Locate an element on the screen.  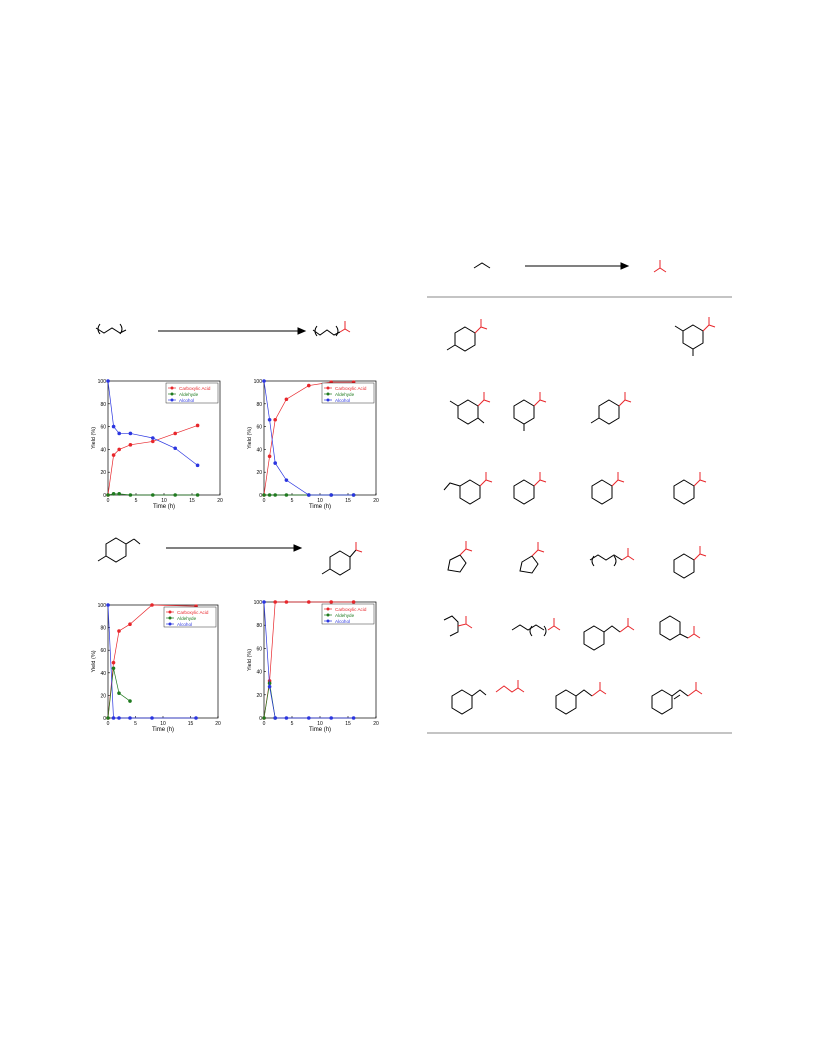
substrate-benzoic-acid-b is located at coordinates (608, 488).